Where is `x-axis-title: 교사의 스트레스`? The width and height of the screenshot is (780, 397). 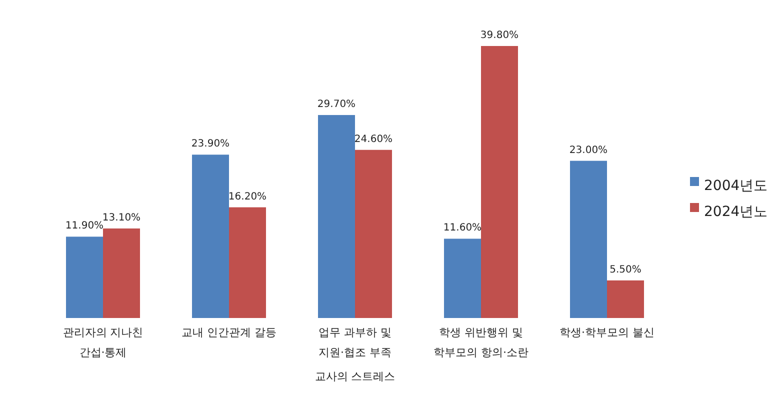
x-axis-title: 교사의 스트레스 is located at coordinates (355, 376).